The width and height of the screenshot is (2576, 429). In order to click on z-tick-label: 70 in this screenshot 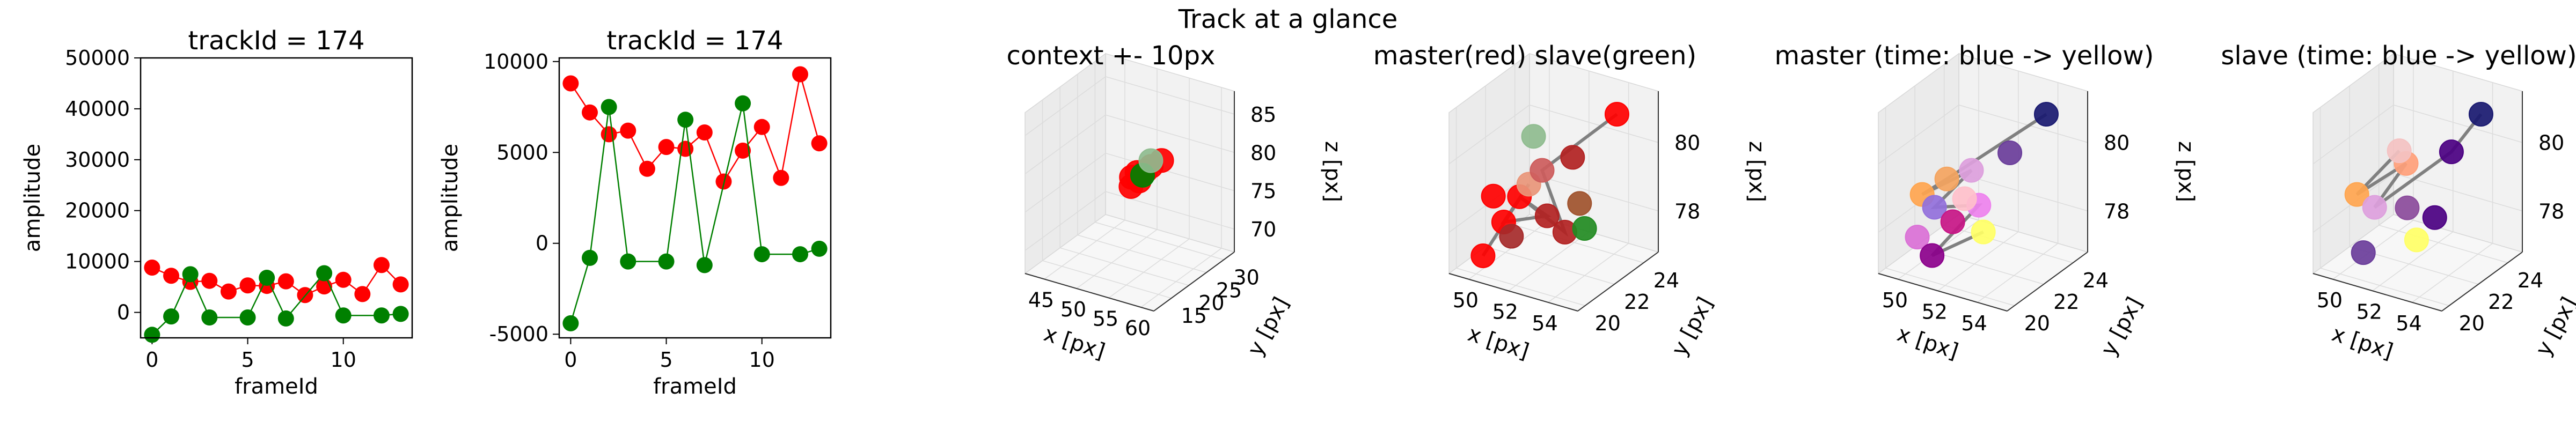, I will do `click(1263, 229)`.